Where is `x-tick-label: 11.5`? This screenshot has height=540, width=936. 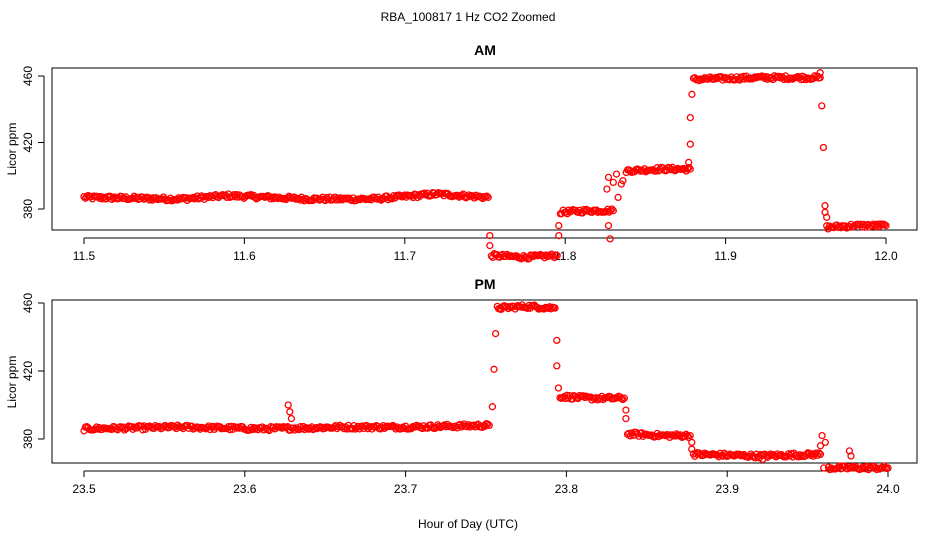 x-tick-label: 11.5 is located at coordinates (84, 256).